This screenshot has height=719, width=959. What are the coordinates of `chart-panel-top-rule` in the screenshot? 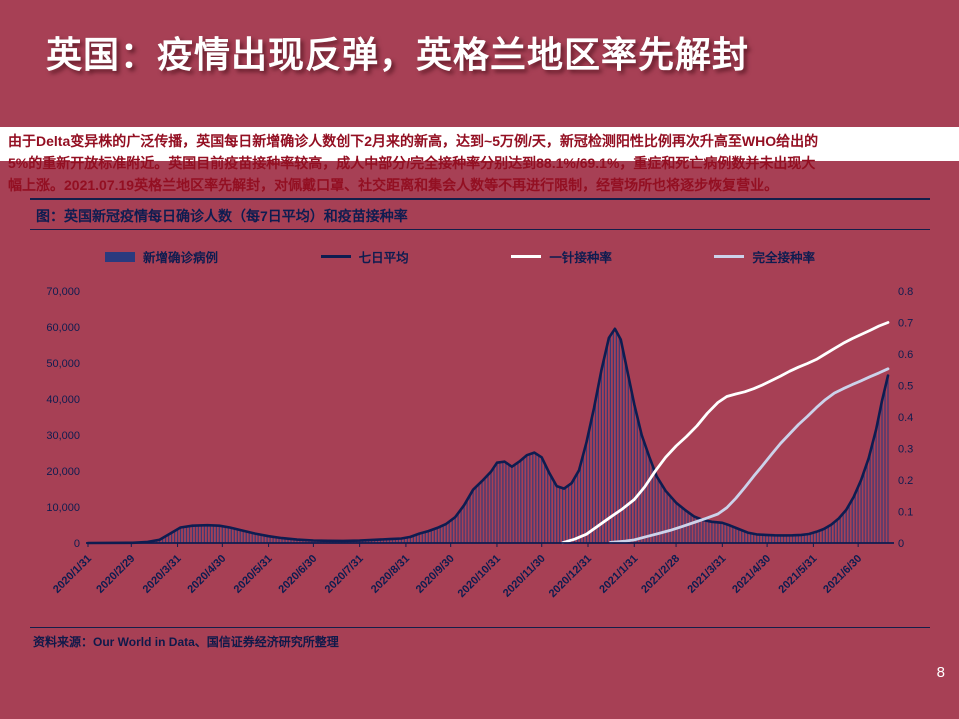 It's located at (480, 199).